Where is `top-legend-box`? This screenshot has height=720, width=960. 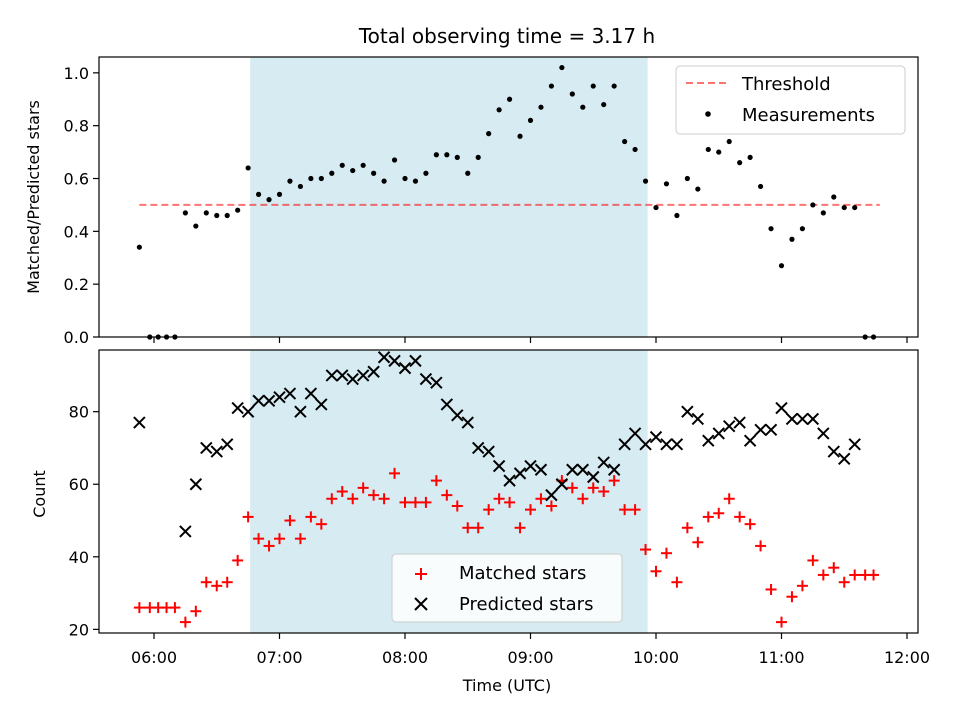 top-legend-box is located at coordinates (790, 100).